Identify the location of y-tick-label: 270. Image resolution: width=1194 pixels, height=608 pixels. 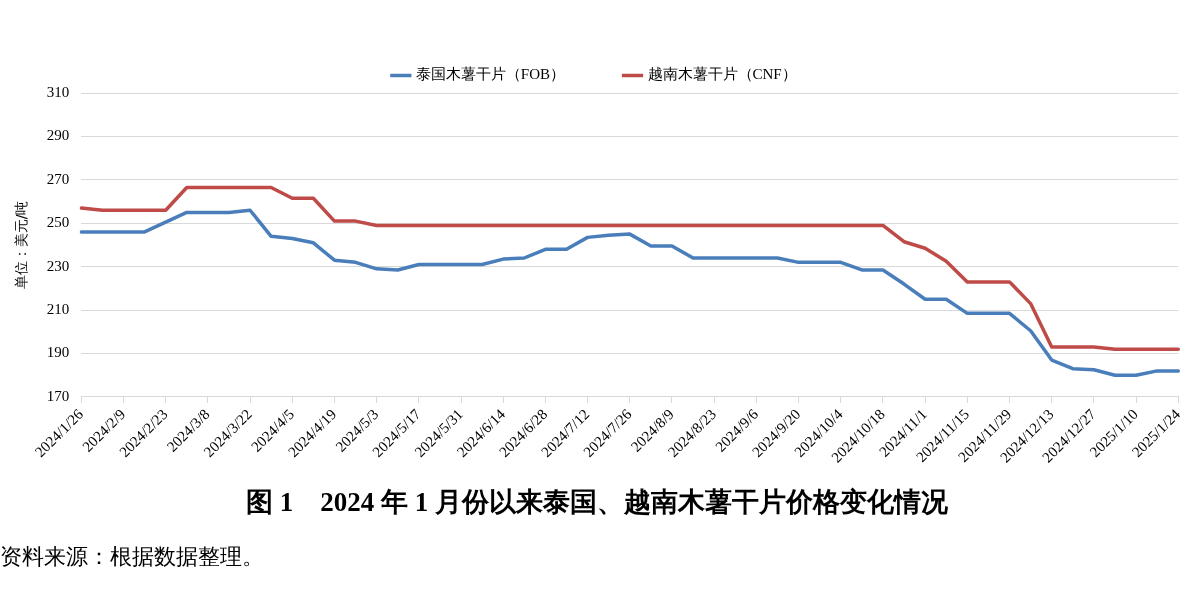
(58, 178).